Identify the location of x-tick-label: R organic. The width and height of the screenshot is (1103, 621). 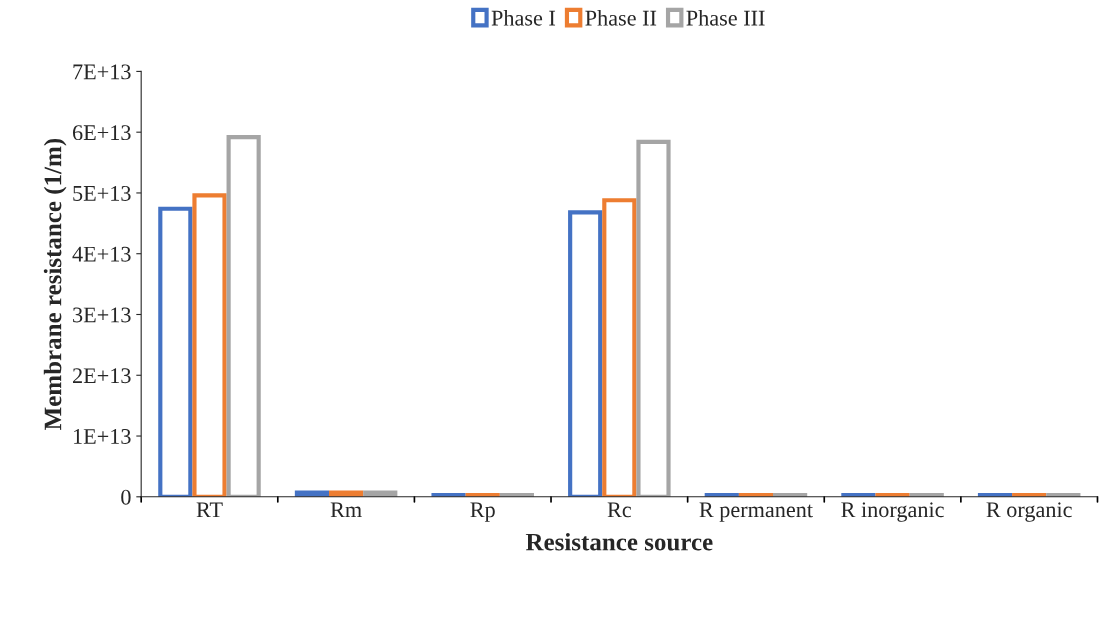
(1029, 512).